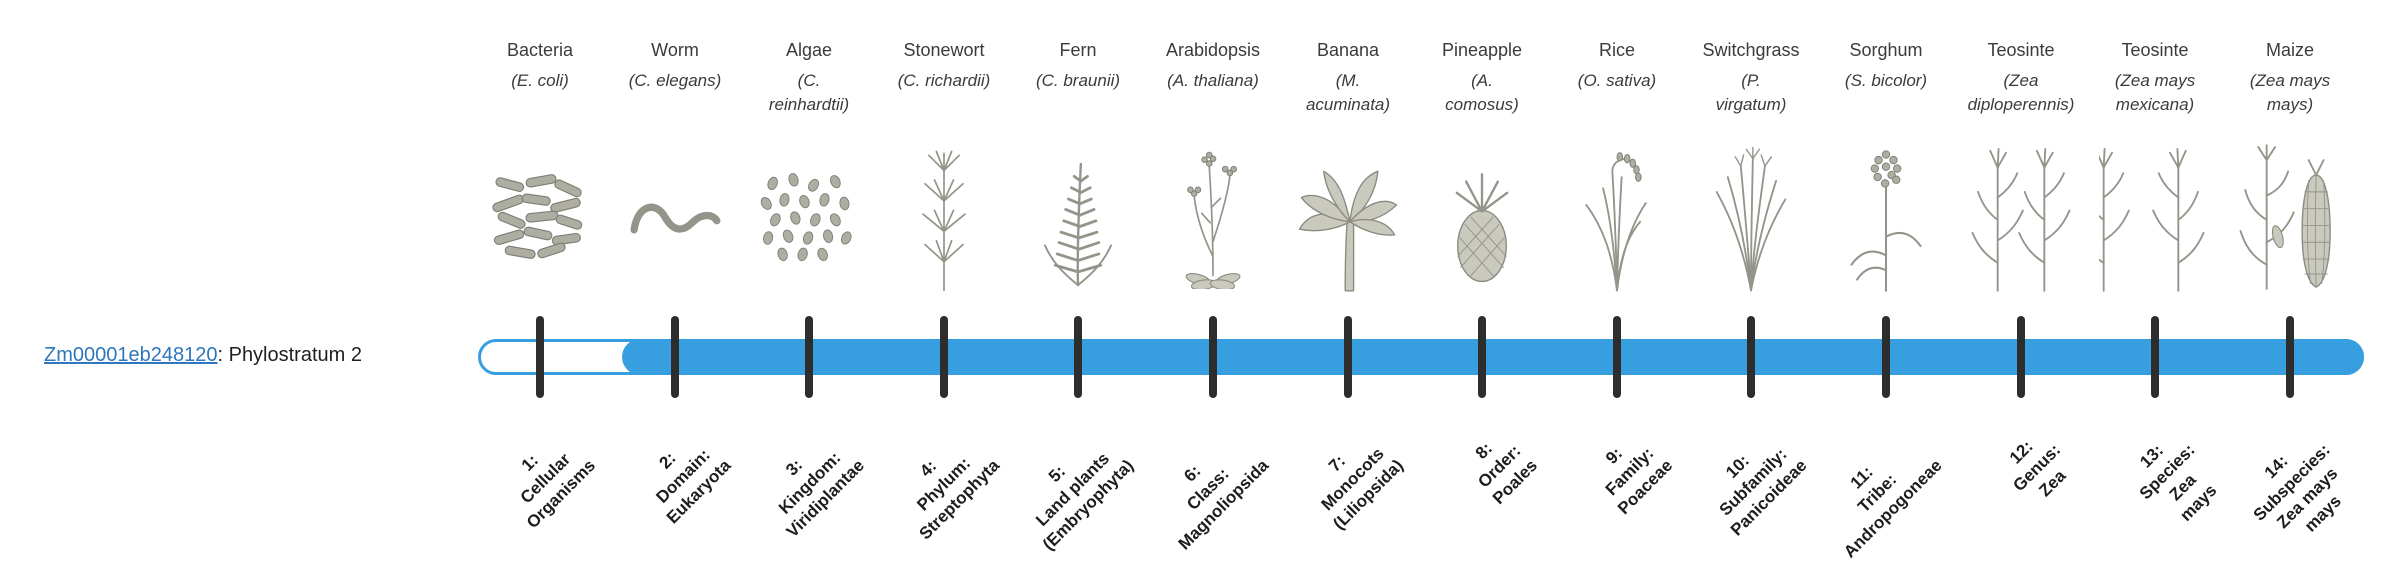  I want to click on stratum-column-8: Pineapple (A. comosus), so click(1482, 195).